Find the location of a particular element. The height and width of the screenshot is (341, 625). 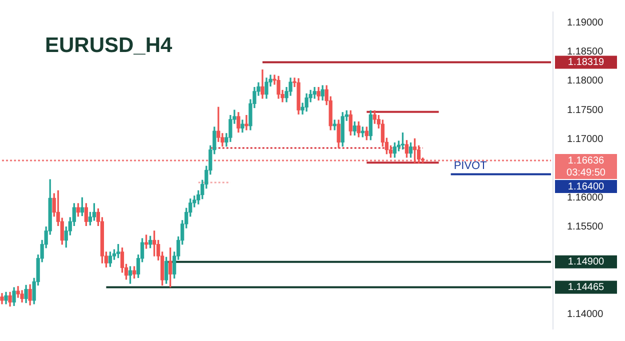

candlestick is located at coordinates (246, 122).